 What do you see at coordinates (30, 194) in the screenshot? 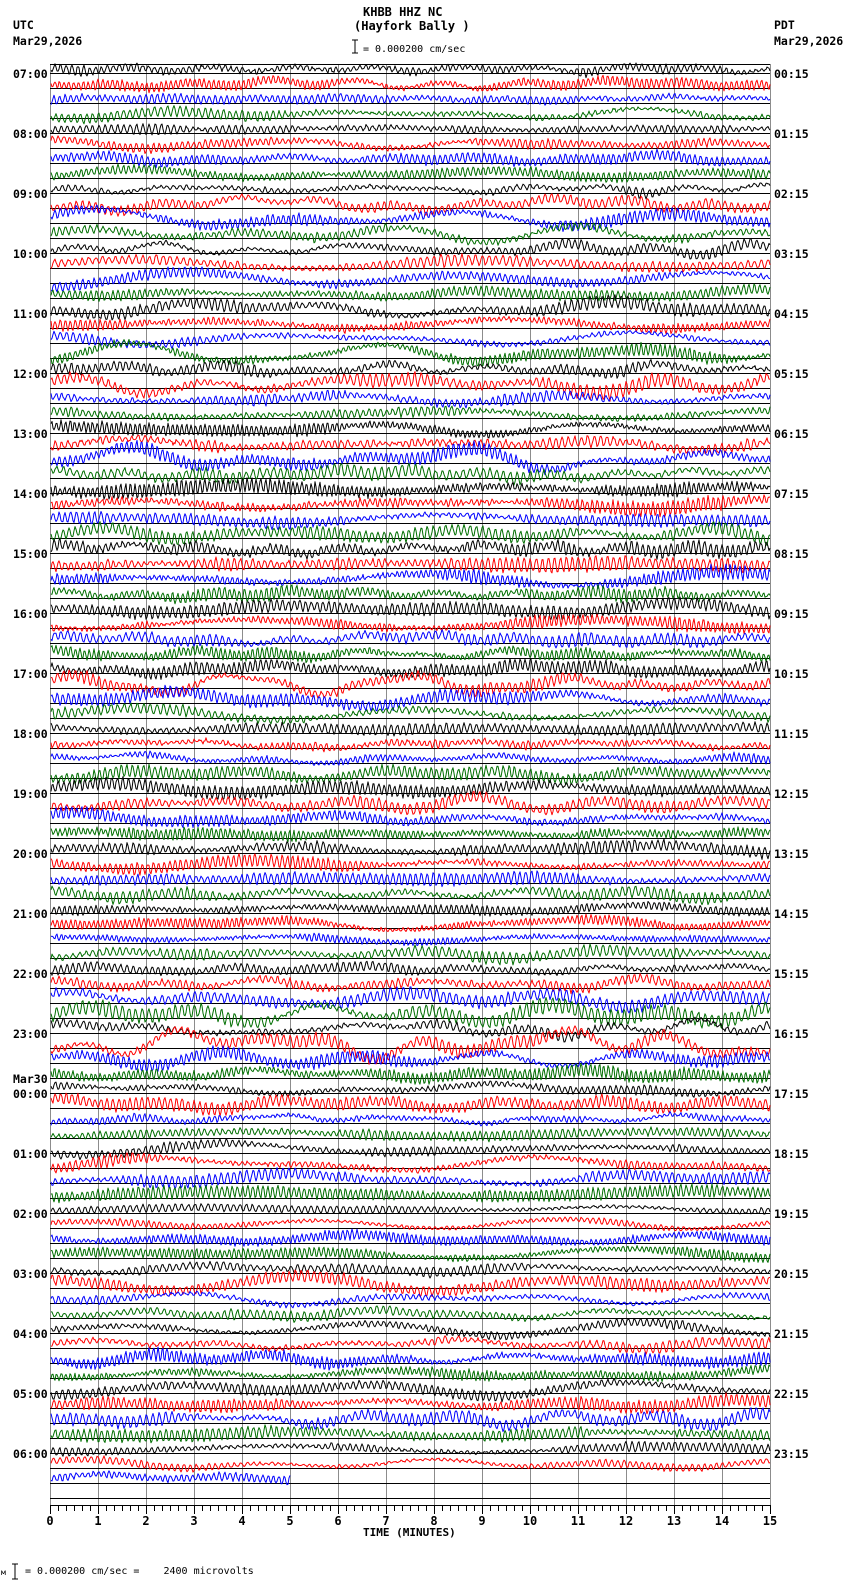
I see `utc-hour-label: 09:00` at bounding box center [30, 194].